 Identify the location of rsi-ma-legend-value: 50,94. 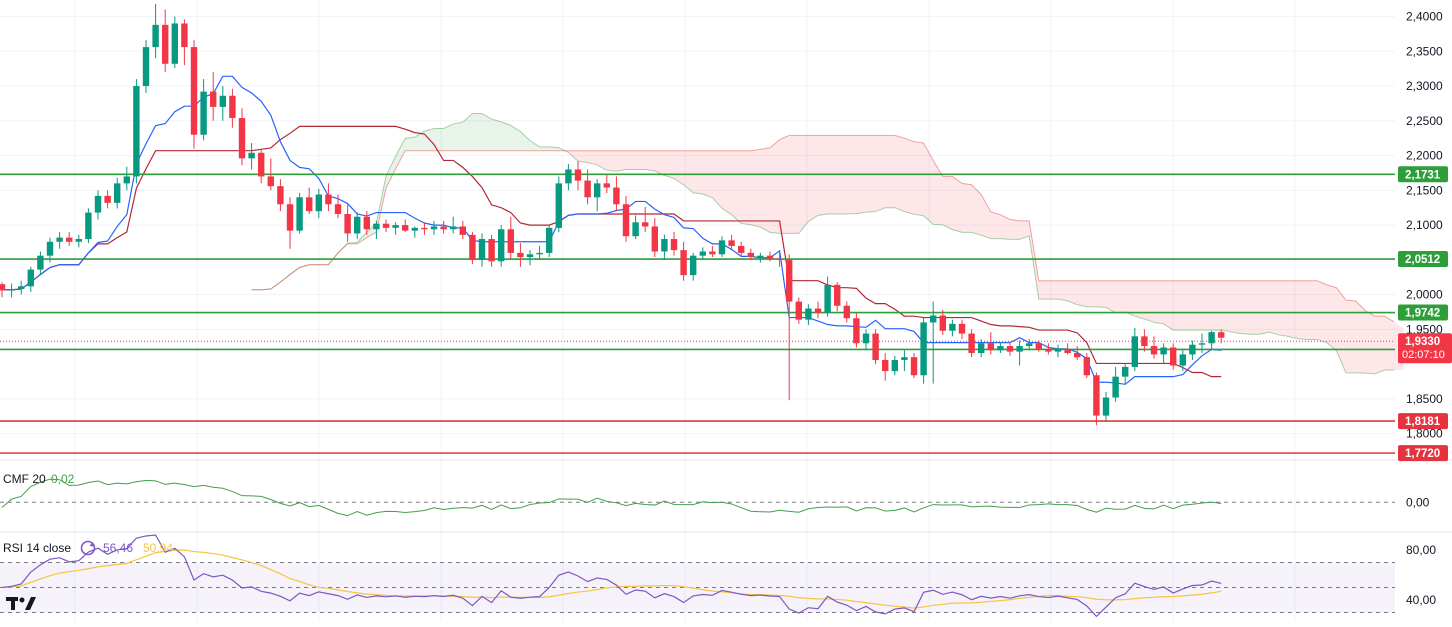
(158, 548).